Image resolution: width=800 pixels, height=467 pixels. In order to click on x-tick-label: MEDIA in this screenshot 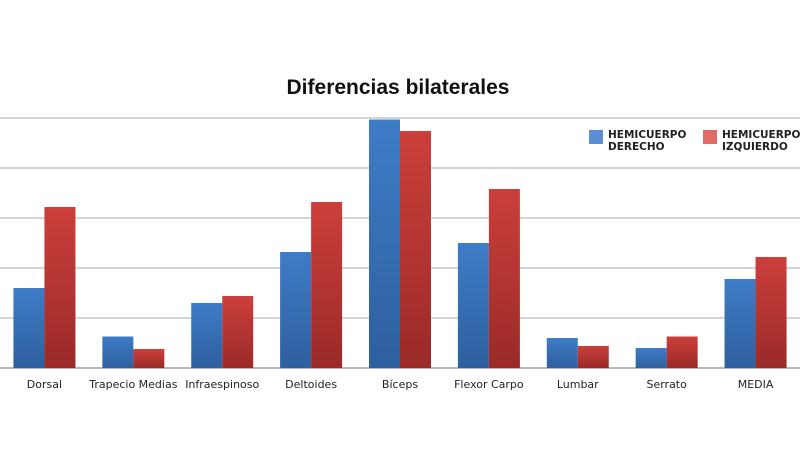, I will do `click(756, 384)`.